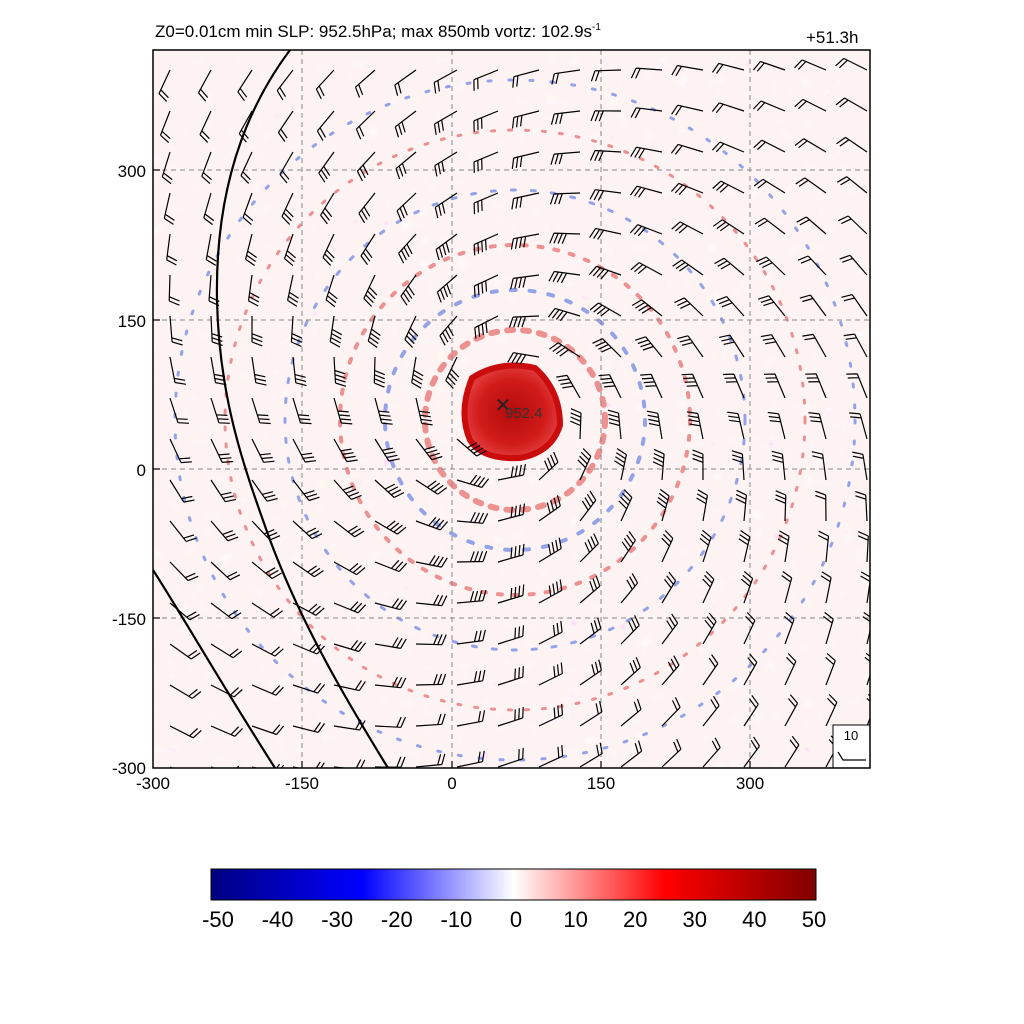 The width and height of the screenshot is (1024, 1024). Describe the element at coordinates (695, 919) in the screenshot. I see `colorbar-tick: 30` at that location.